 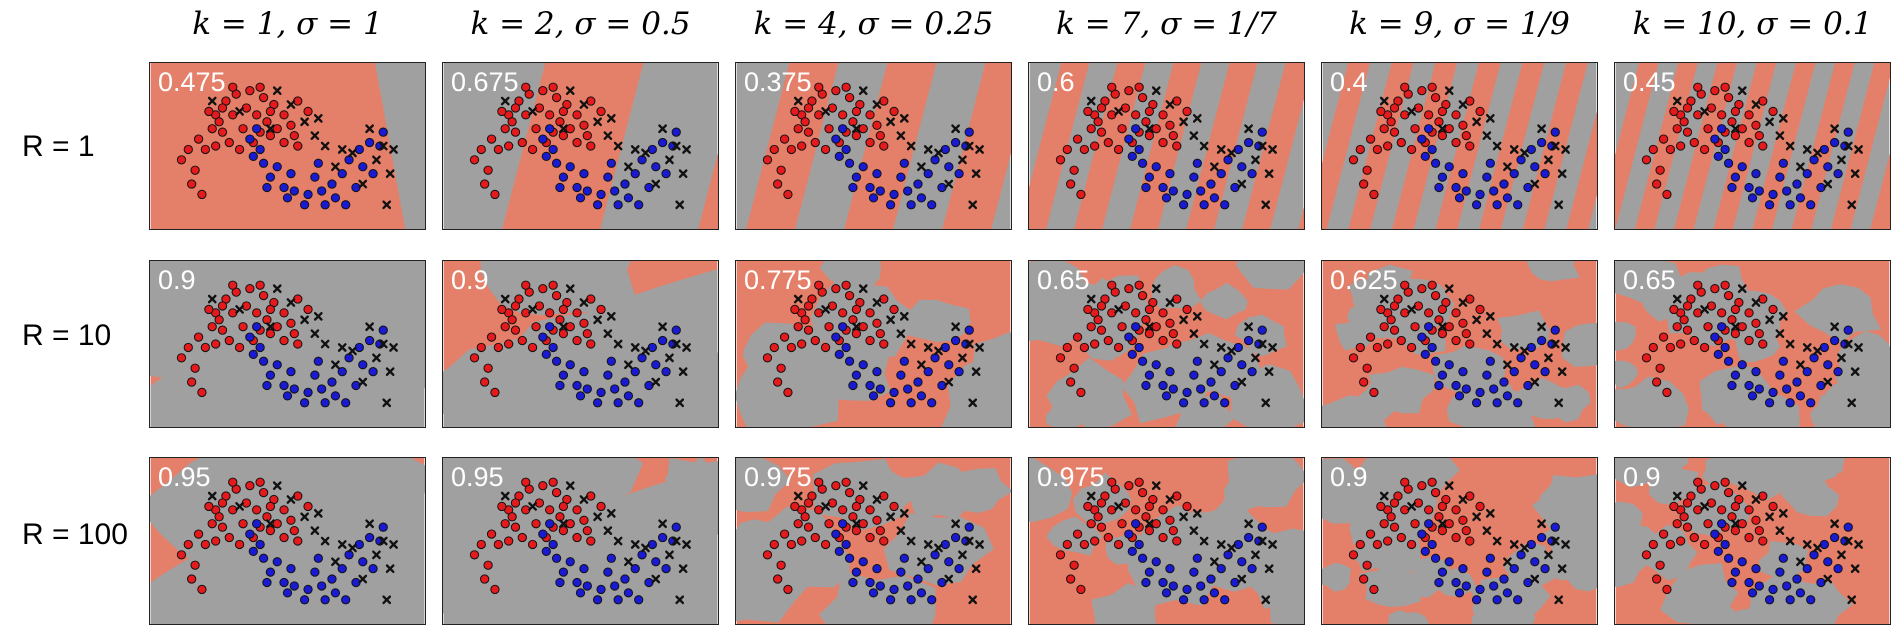 I want to click on accuracy-label: 0.65, so click(x=1063, y=280).